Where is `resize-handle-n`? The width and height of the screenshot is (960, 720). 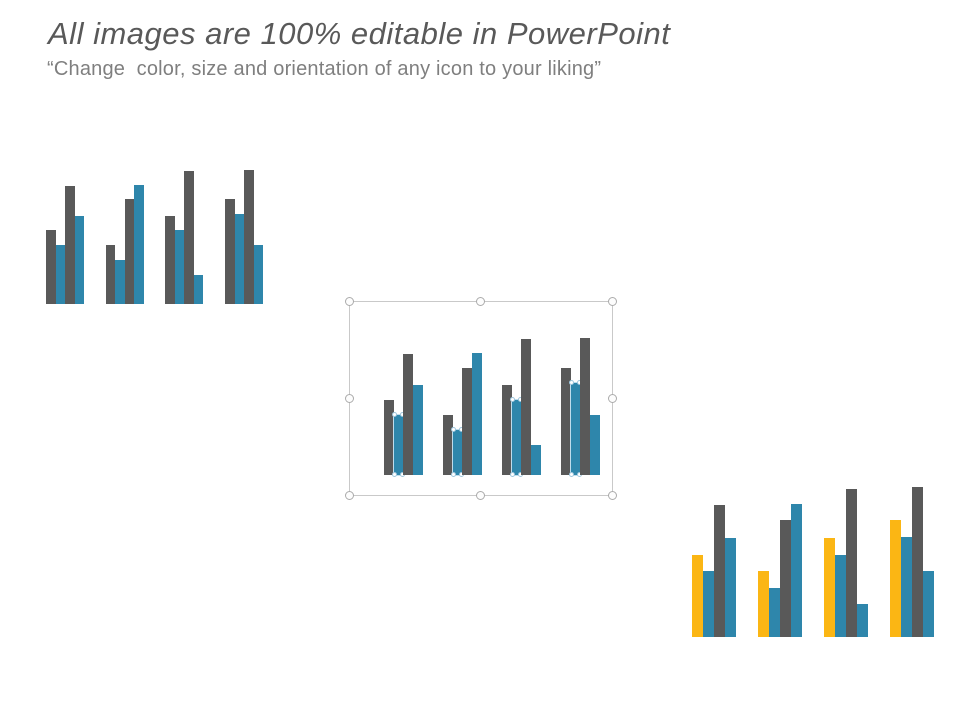 resize-handle-n is located at coordinates (480, 301).